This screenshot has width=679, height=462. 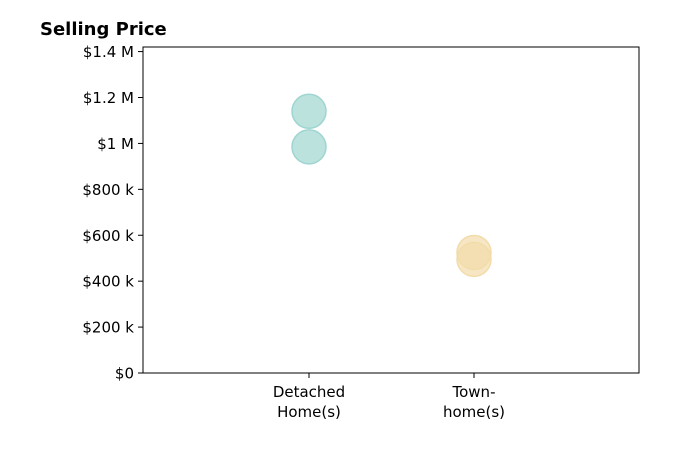 I want to click on x-tick-label: Home(s), so click(x=309, y=412).